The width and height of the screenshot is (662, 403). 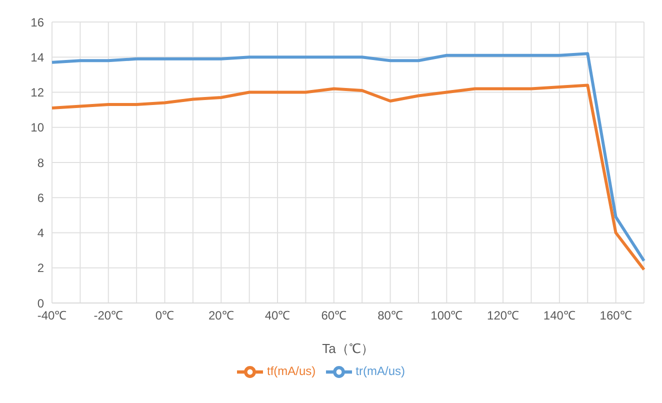 I want to click on y-tick-label: 10, so click(x=37, y=127).